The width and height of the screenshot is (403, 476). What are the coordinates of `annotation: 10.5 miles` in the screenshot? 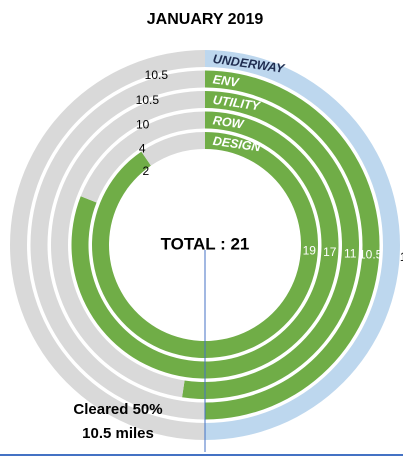 It's located at (118, 433).